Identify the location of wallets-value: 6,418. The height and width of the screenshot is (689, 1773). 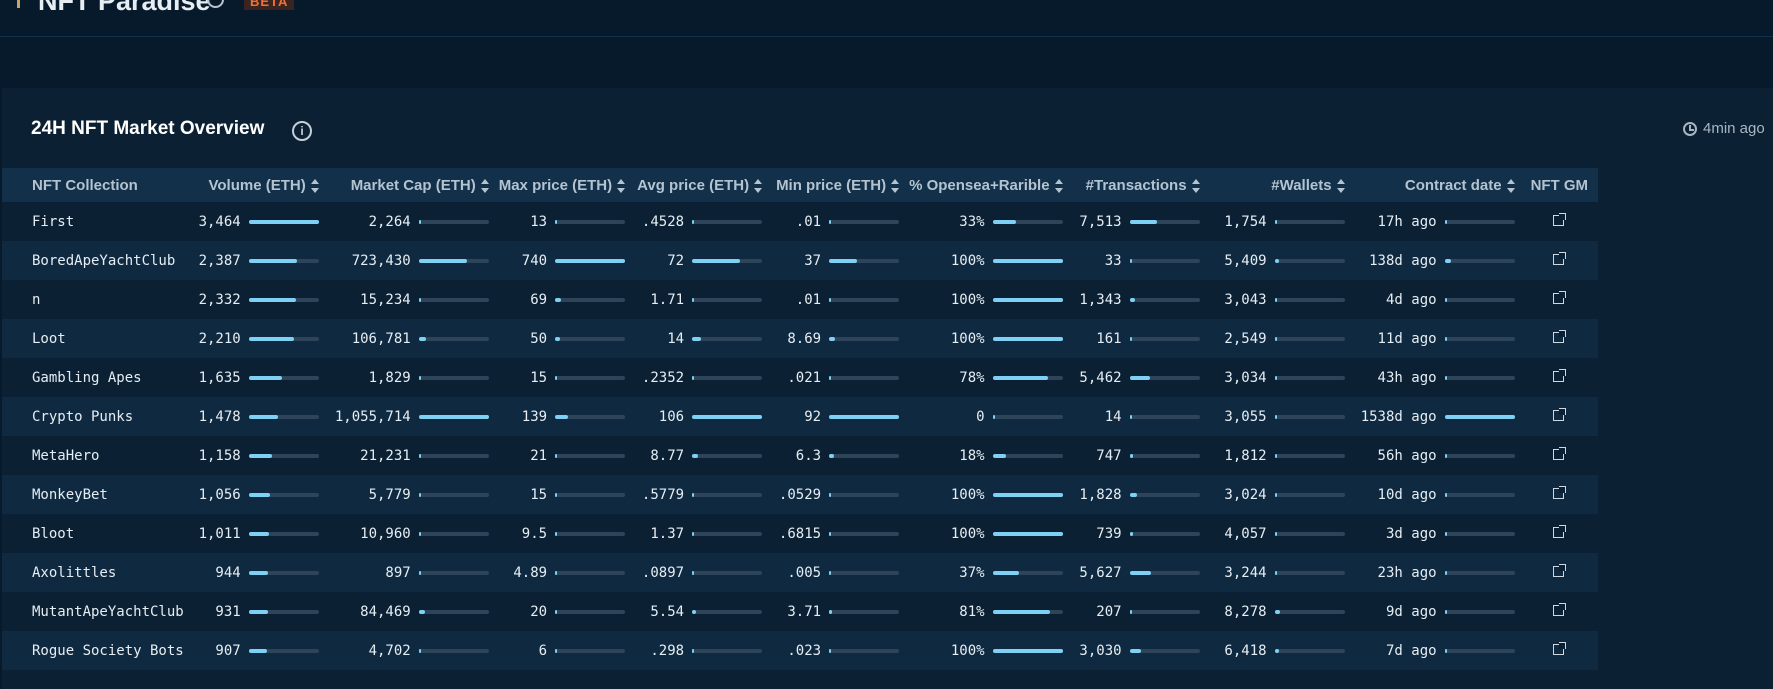
(1245, 650).